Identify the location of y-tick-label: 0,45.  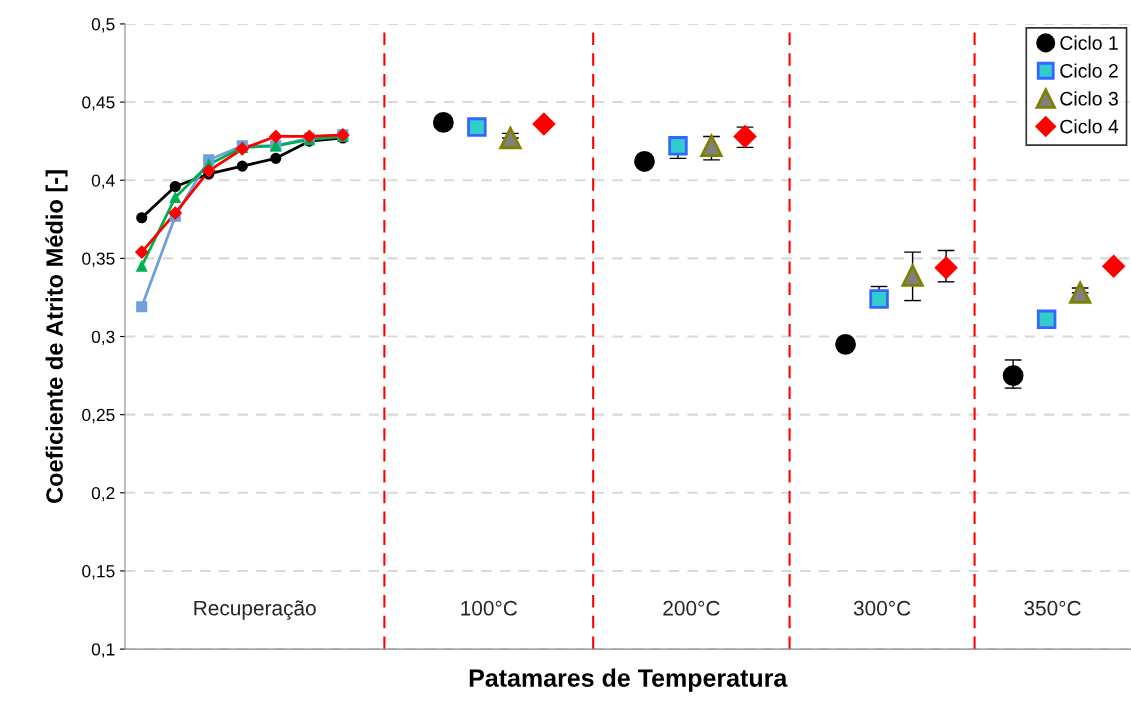
(98, 103).